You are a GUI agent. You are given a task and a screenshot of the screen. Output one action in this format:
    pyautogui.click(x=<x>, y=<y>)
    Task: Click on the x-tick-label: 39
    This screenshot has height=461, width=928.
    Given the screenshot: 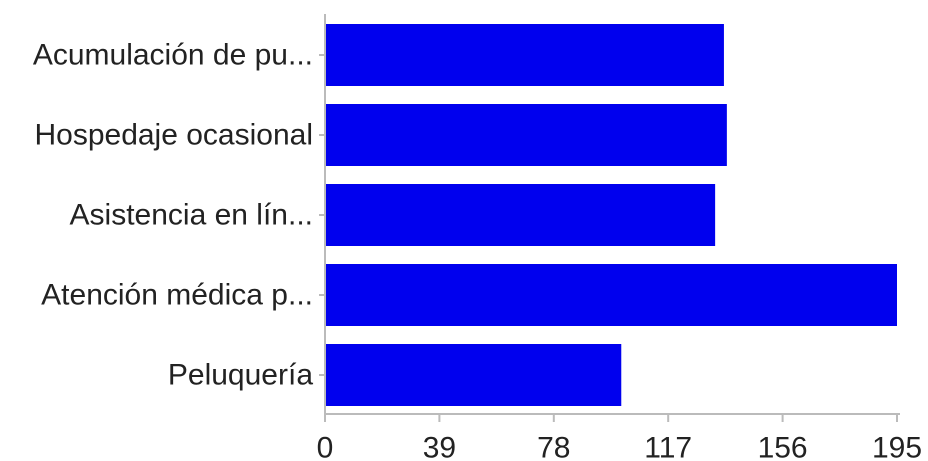 What is the action you would take?
    pyautogui.click(x=439, y=446)
    